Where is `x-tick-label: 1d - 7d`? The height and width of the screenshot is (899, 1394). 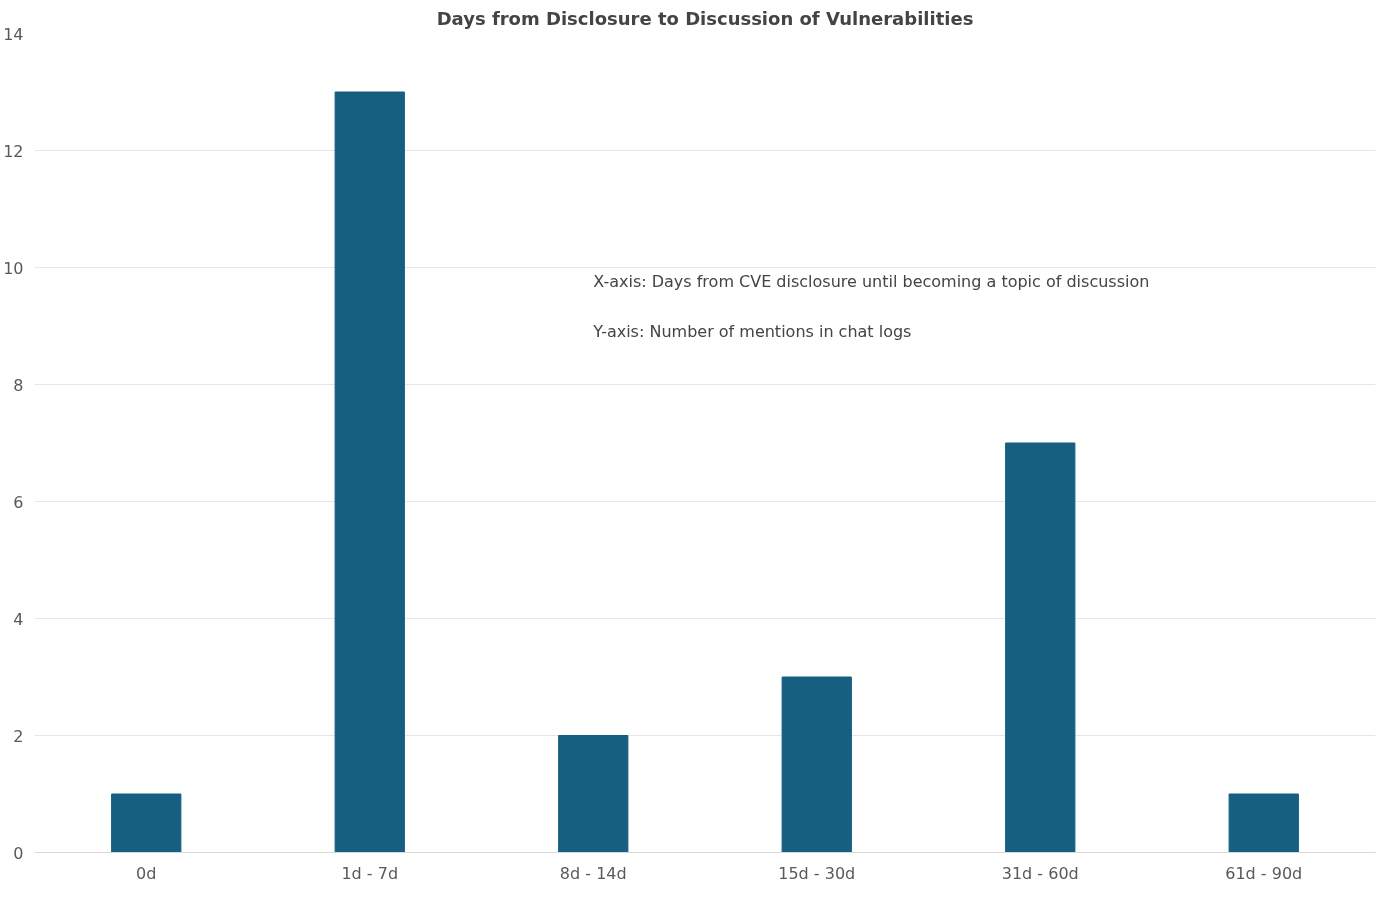 x-tick-label: 1d - 7d is located at coordinates (370, 873).